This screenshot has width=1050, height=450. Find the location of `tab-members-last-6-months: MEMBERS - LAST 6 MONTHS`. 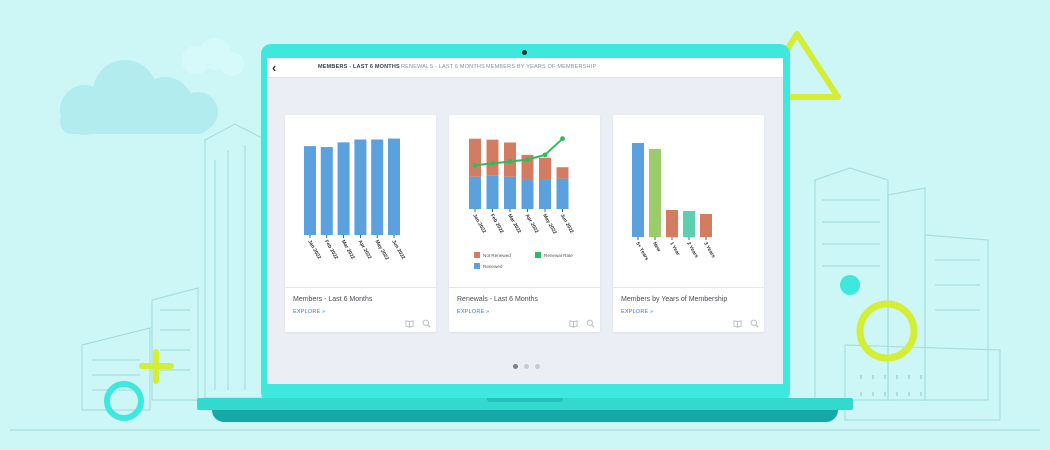

tab-members-last-6-months: MEMBERS - LAST 6 MONTHS is located at coordinates (359, 67).